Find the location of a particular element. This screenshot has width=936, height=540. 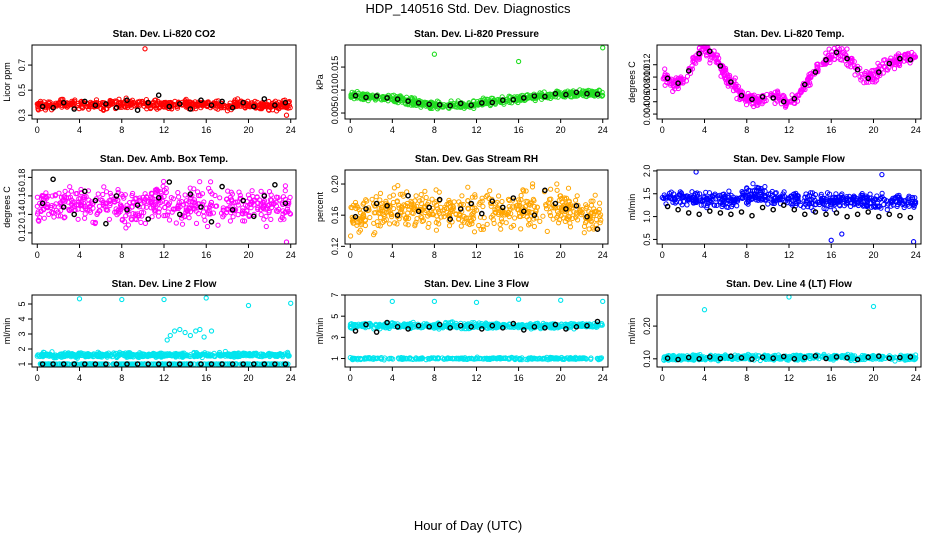

y-axis-label: ml/min is located at coordinates (7, 331).